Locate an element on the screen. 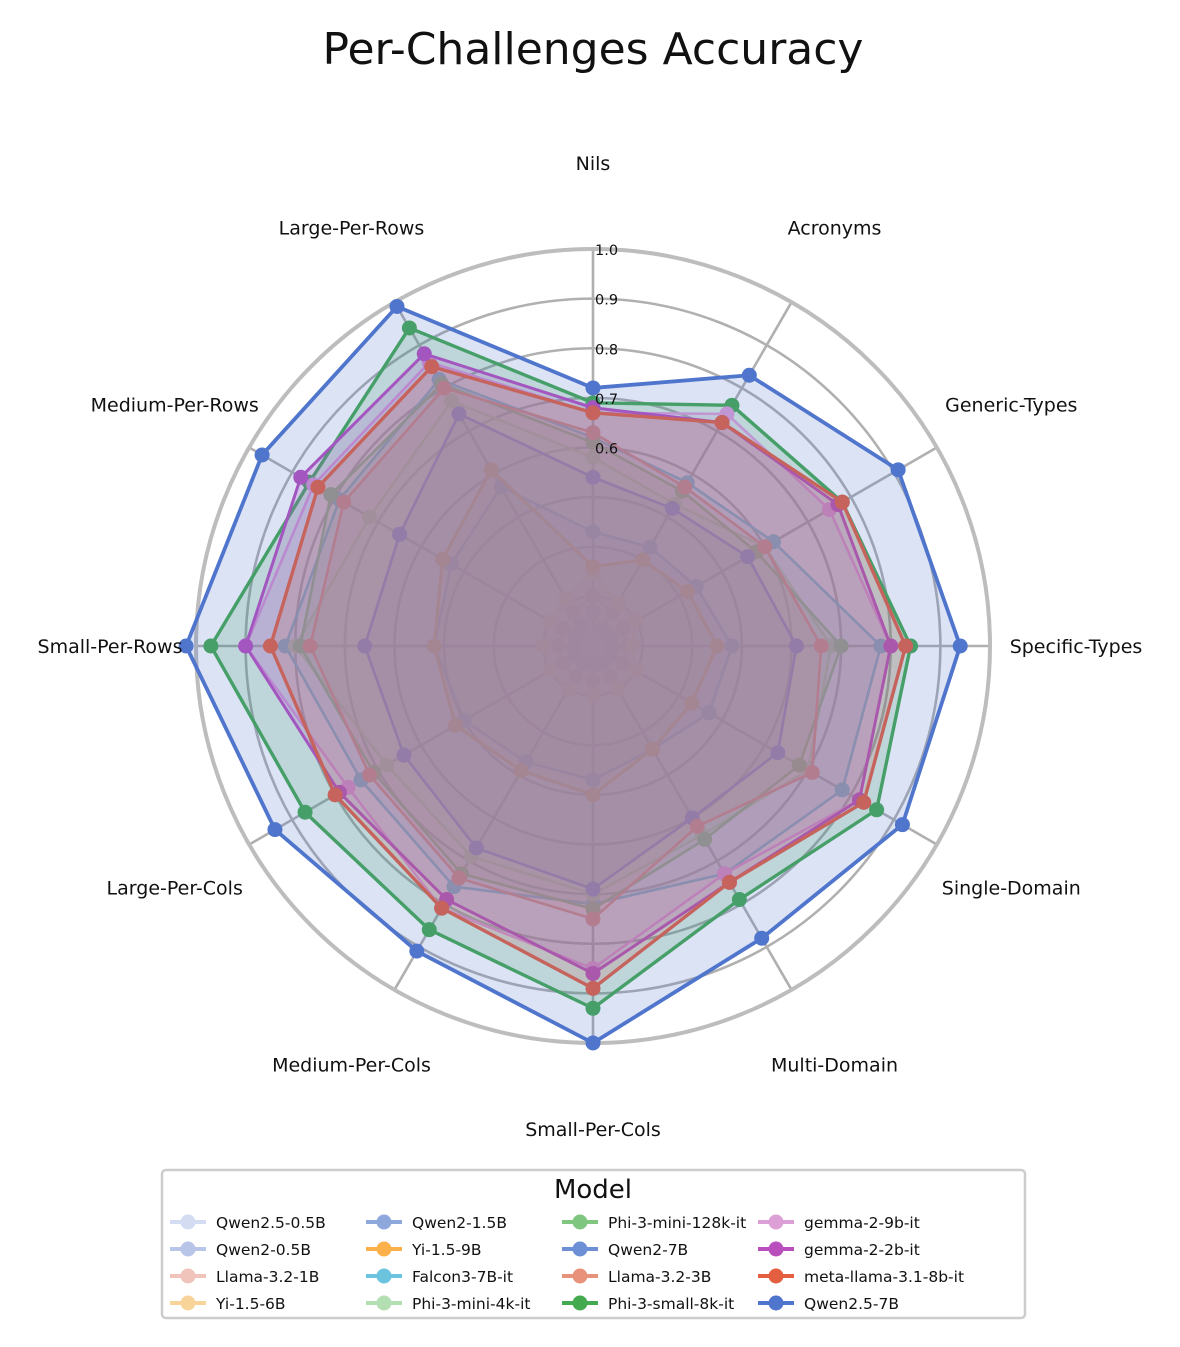 Image resolution: width=1180 pixels, height=1347 pixels. legend-label: Yi-1.5-9B is located at coordinates (446, 1250).